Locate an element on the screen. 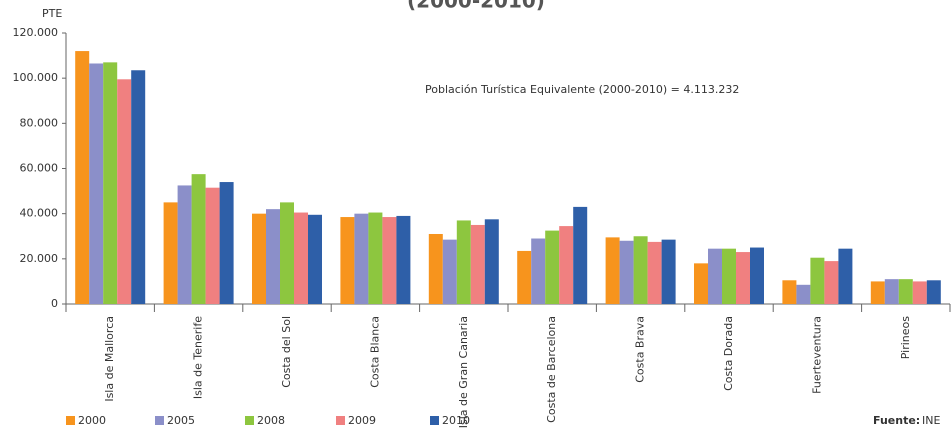  x-tick-label: Isla de Mallorca is located at coordinates (109, 359).